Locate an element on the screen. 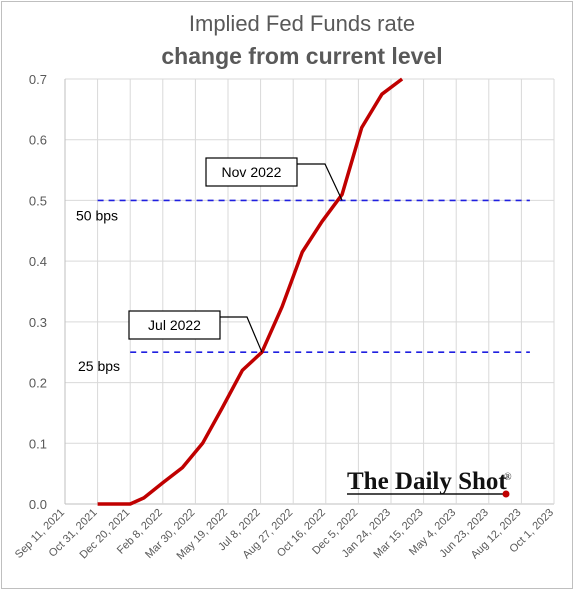 The width and height of the screenshot is (576, 592). callouts: Nov 2022 Jul 2022 is located at coordinates (235, 255).